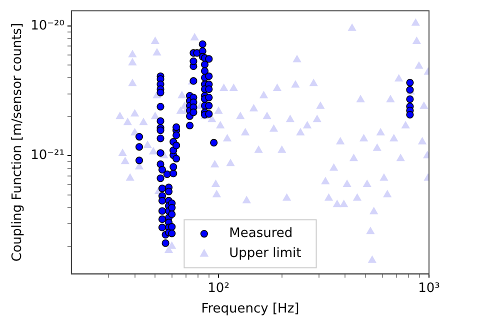  Describe the element at coordinates (47, 26) in the screenshot. I see `y-tick-label: 10⁻²⁰` at that location.